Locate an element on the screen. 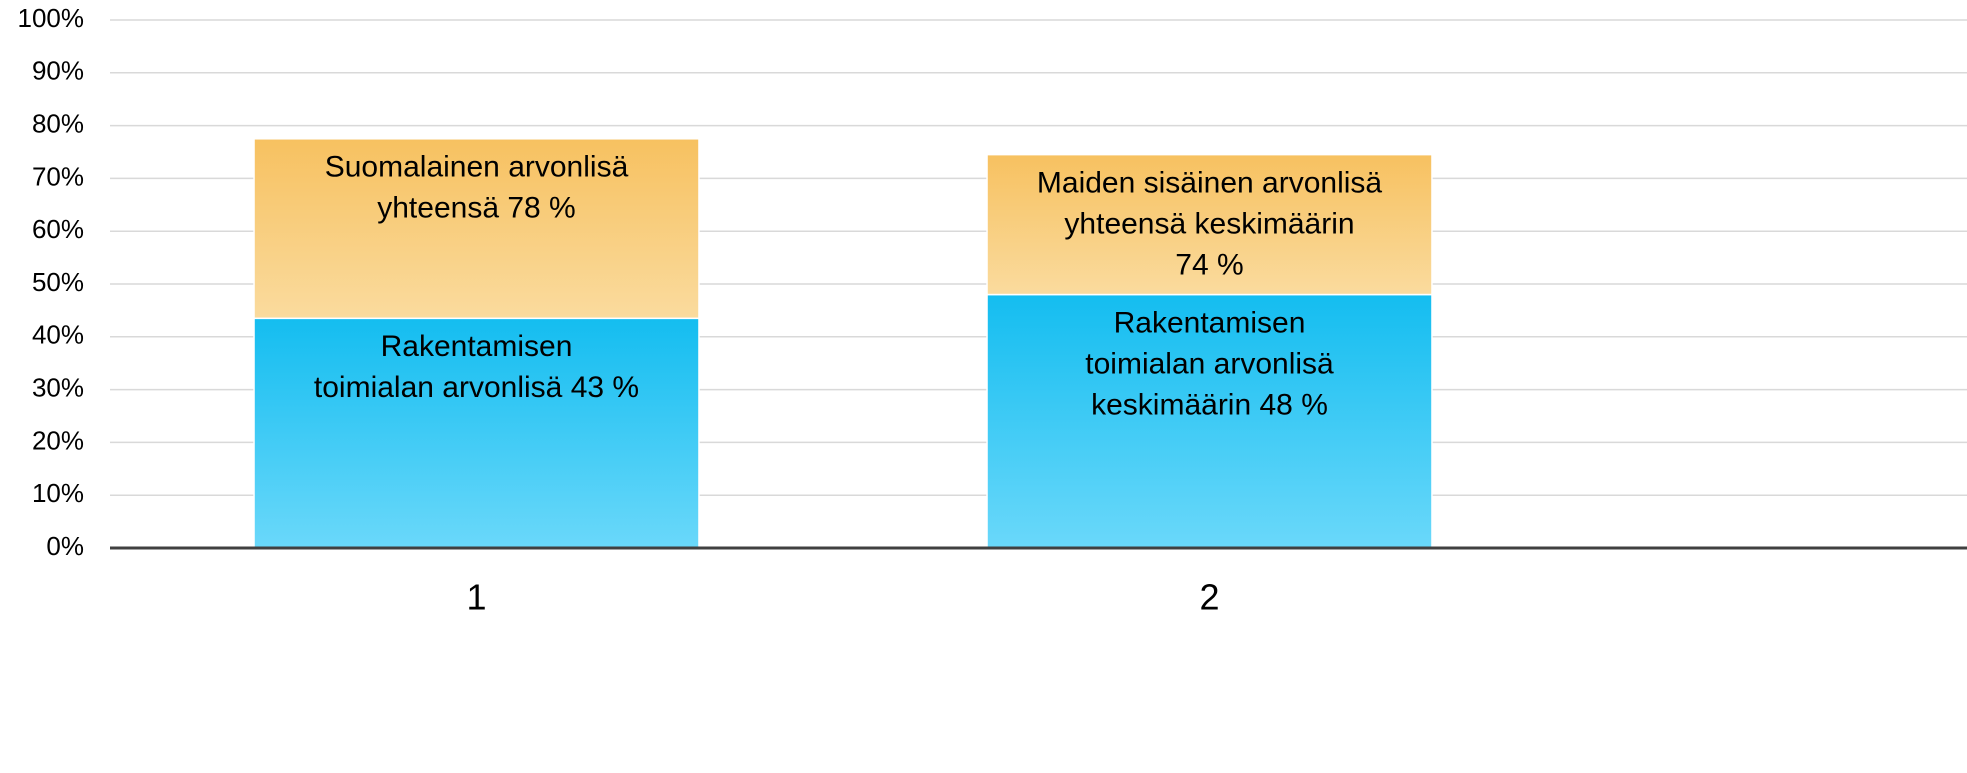  segment-label: yhteensä keskimäärin is located at coordinates (1209, 224).